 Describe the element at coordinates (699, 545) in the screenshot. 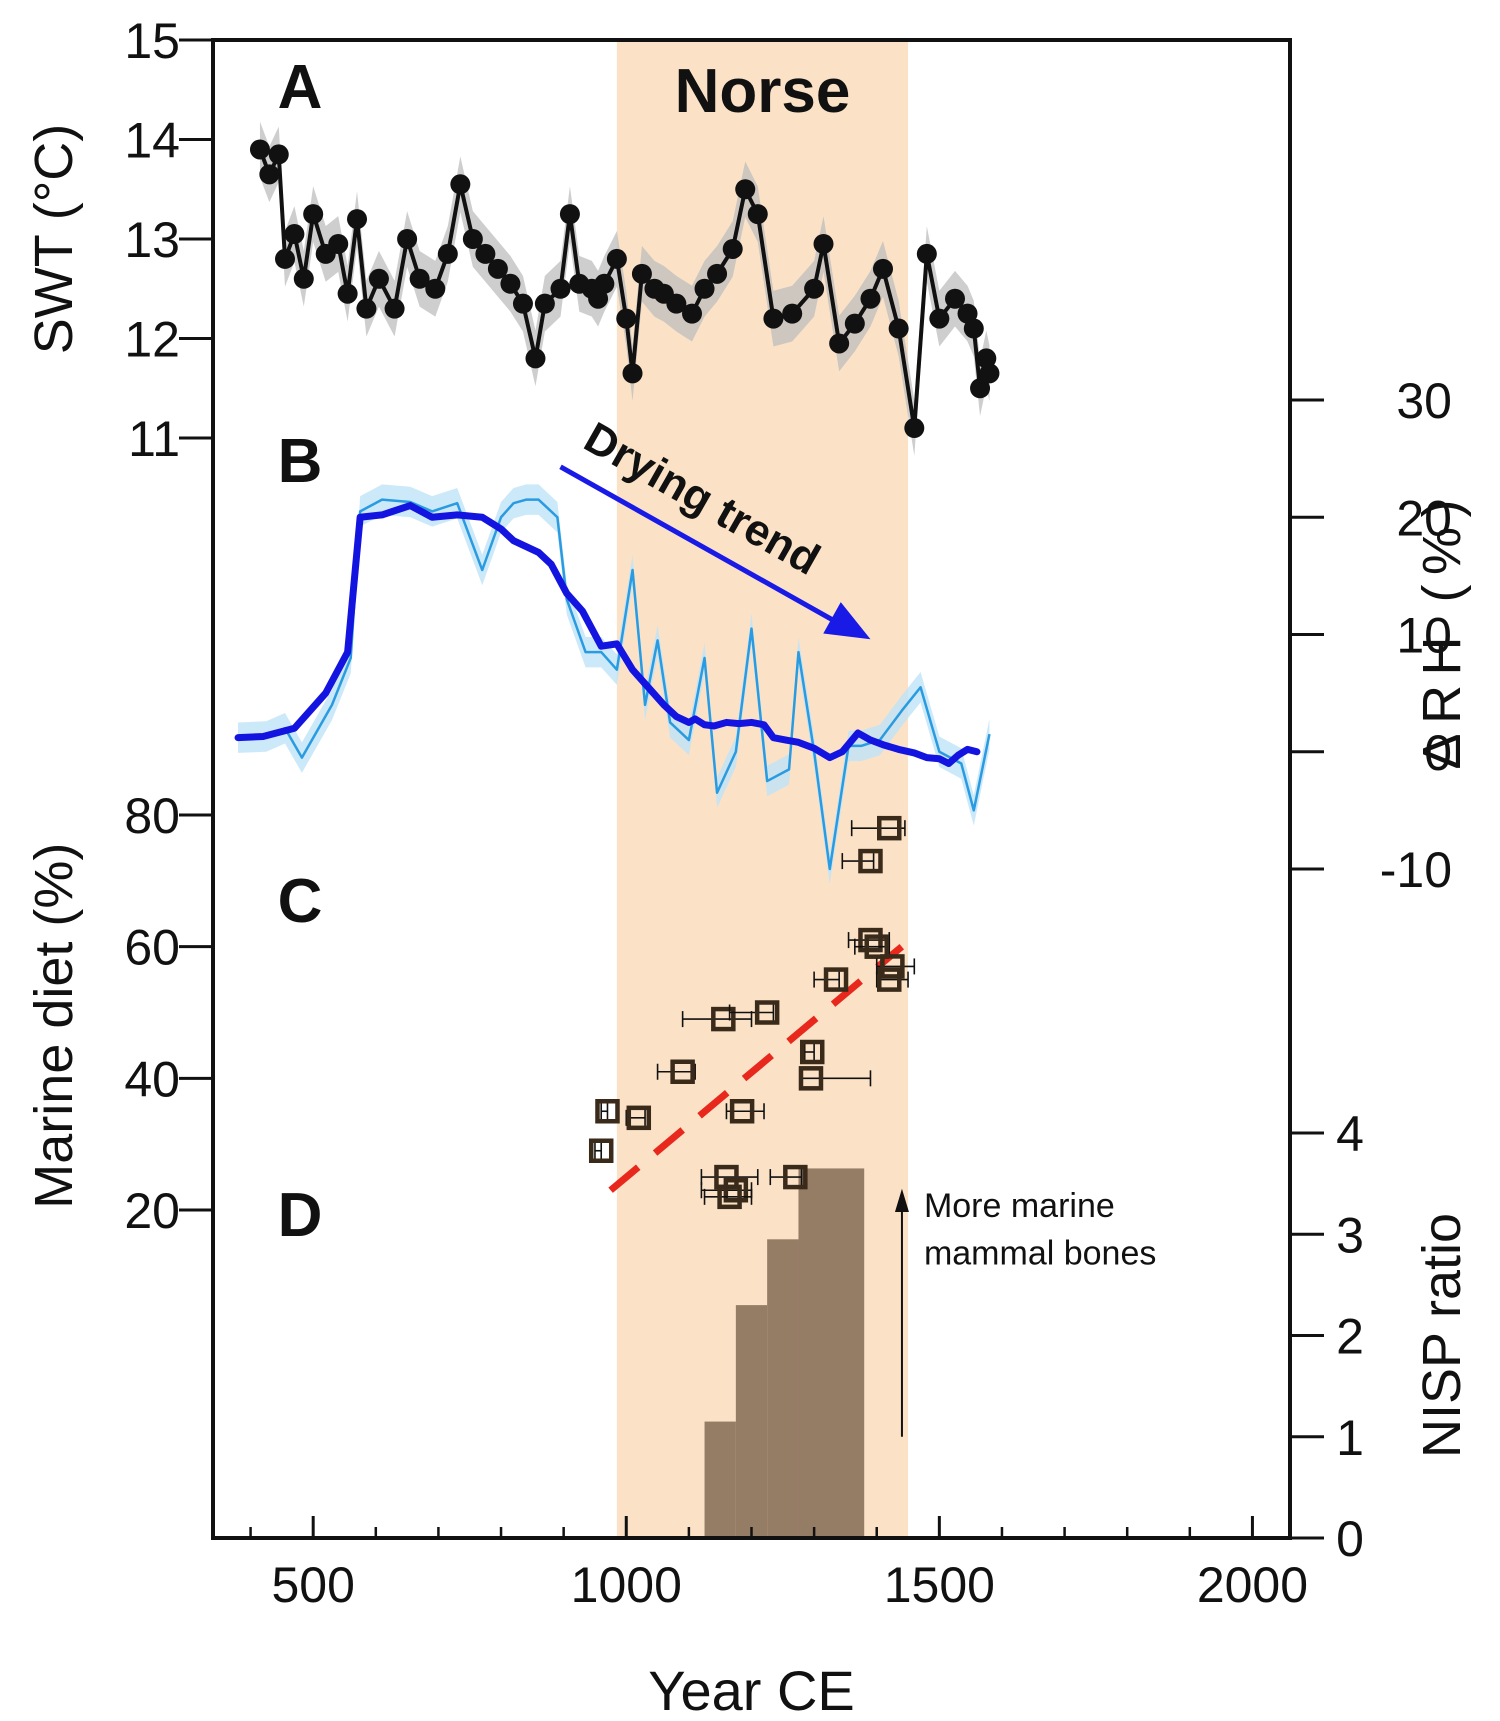

I see `drying-trend-arrow-shaft` at that location.